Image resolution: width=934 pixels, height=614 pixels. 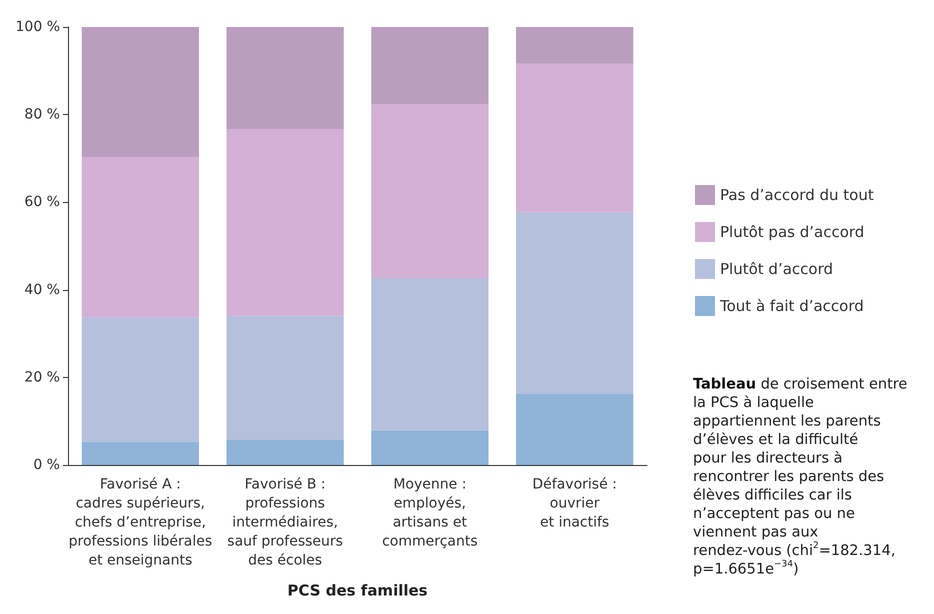 I want to click on y-tick-label: 80 %, so click(x=42, y=114).